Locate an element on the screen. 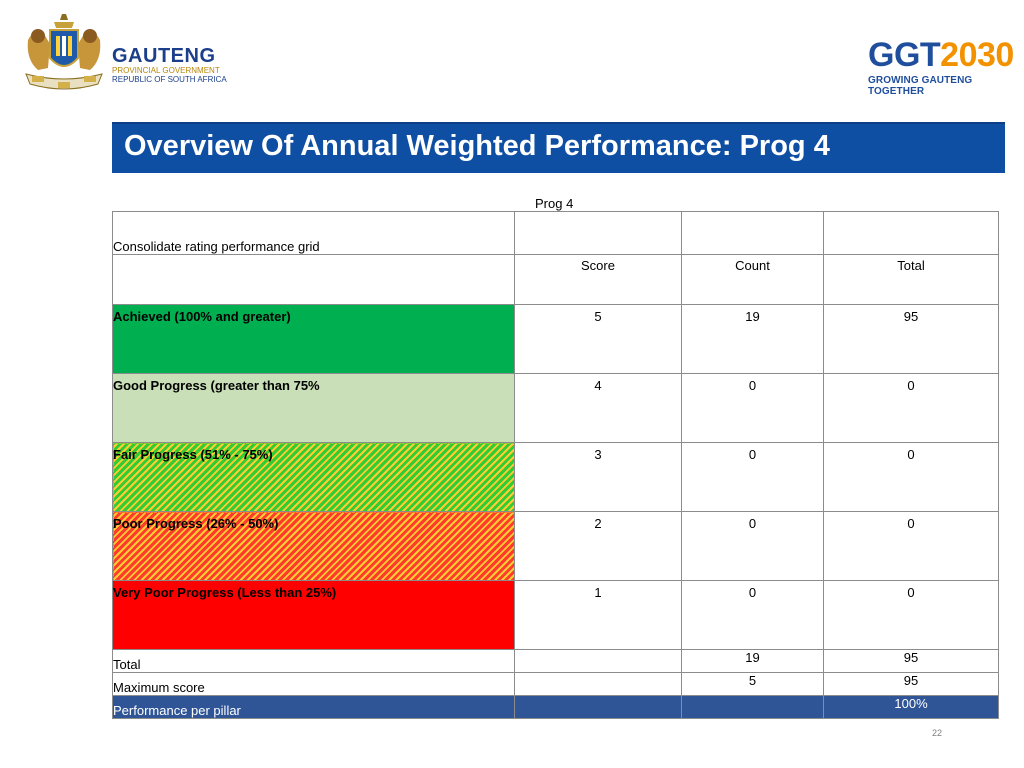  table-row-performance-per-pillar: Performance per pillar 100% is located at coordinates (555, 707).